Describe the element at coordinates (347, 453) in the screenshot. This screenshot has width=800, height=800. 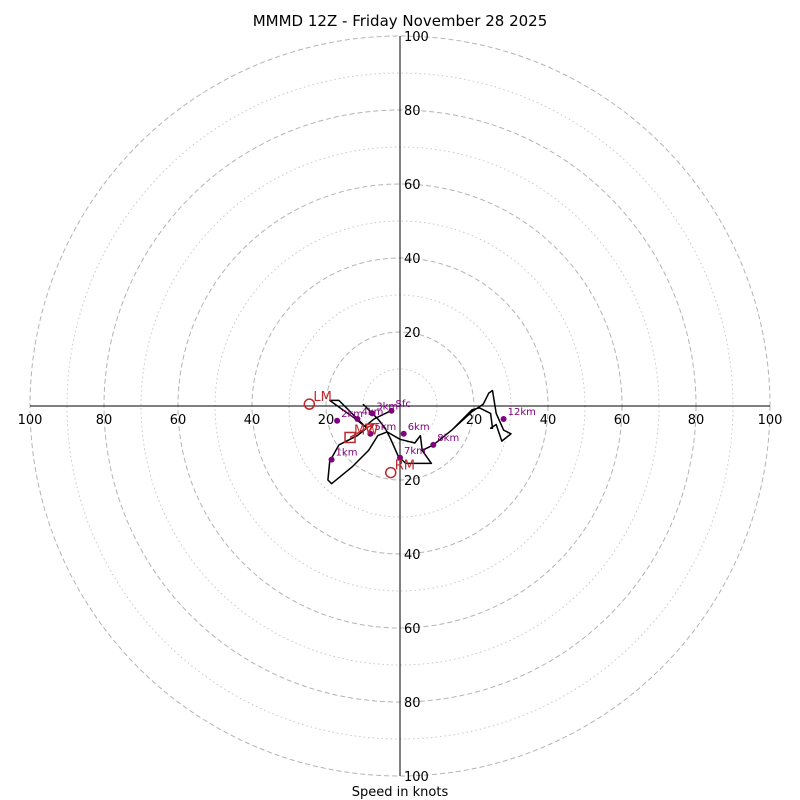
I see `height-label: 1km` at that location.